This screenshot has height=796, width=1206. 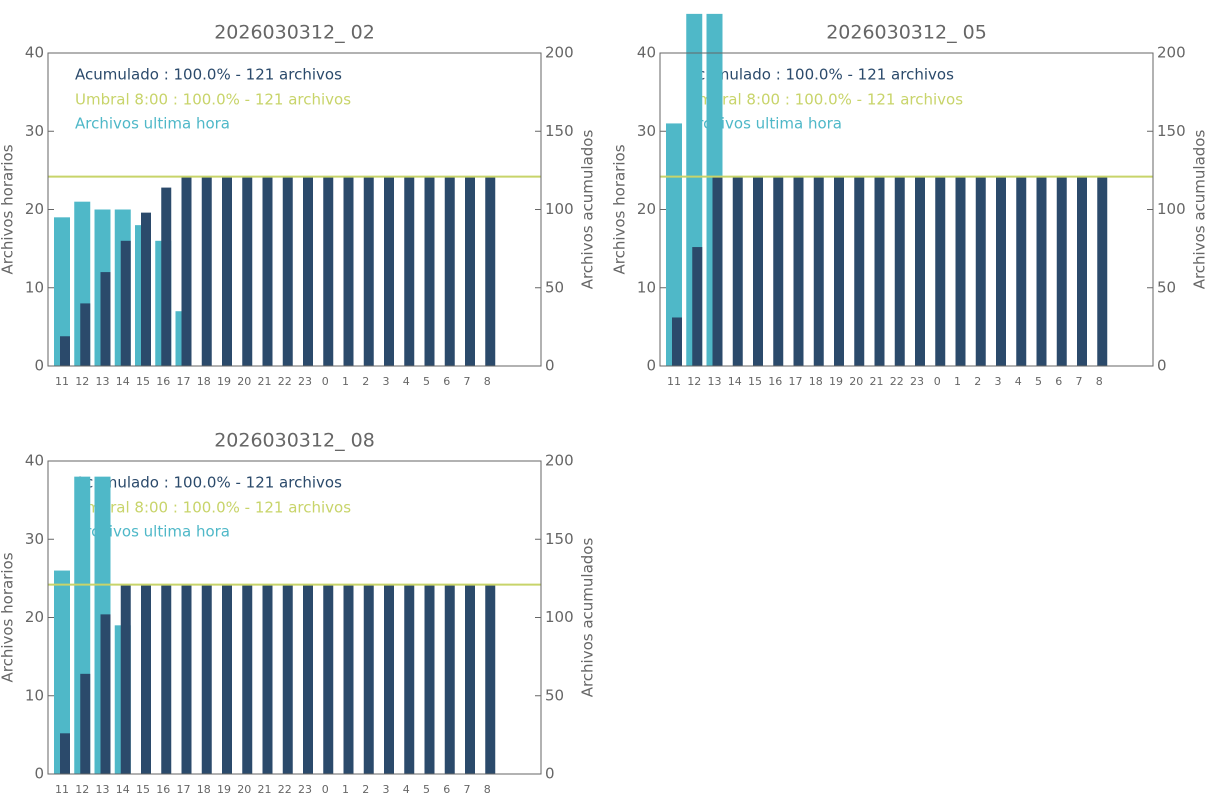 What do you see at coordinates (1018, 381) in the screenshot?
I see `x-tick-label: 4` at bounding box center [1018, 381].